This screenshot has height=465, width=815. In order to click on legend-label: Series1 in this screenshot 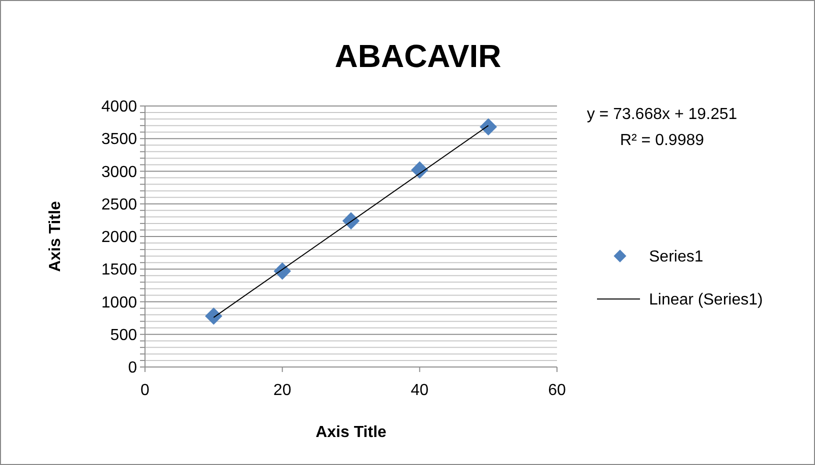, I will do `click(676, 257)`.